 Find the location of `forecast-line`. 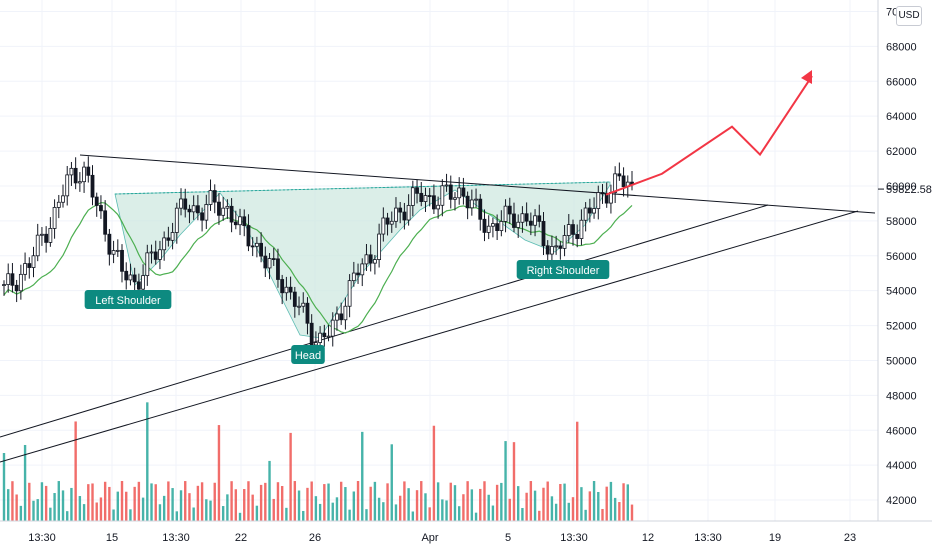

forecast-line is located at coordinates (709, 133).